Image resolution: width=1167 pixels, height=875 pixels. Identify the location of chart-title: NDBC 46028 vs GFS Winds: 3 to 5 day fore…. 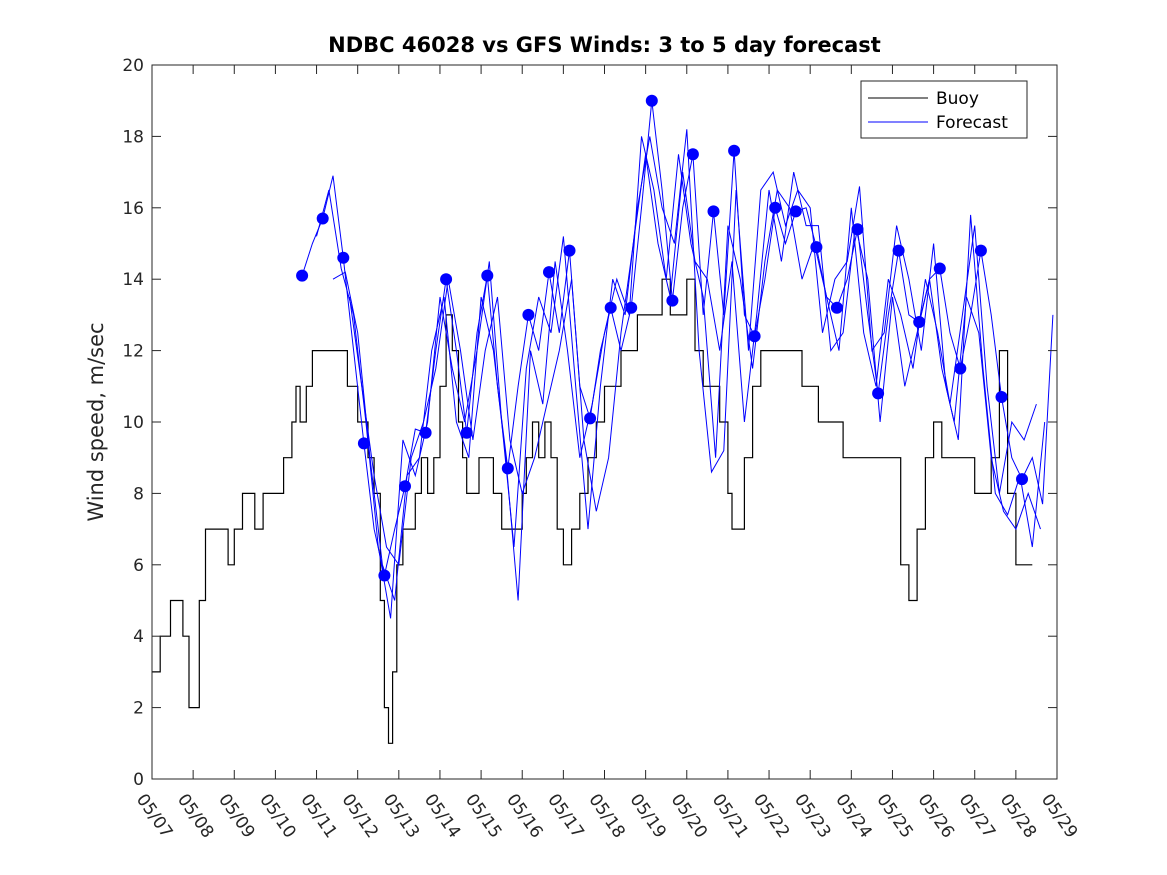
(604, 45).